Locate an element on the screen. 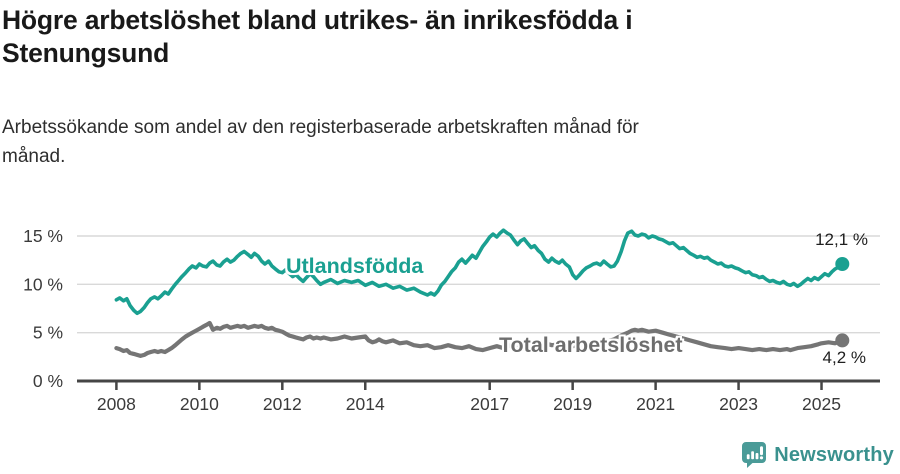 The image size is (900, 474). end-value-label-utlandsfodda: 12,1 % is located at coordinates (841, 239).